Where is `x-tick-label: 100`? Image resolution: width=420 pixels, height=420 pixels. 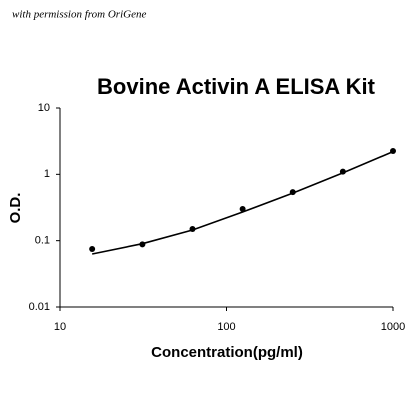 x-tick-label: 100 is located at coordinates (226, 327).